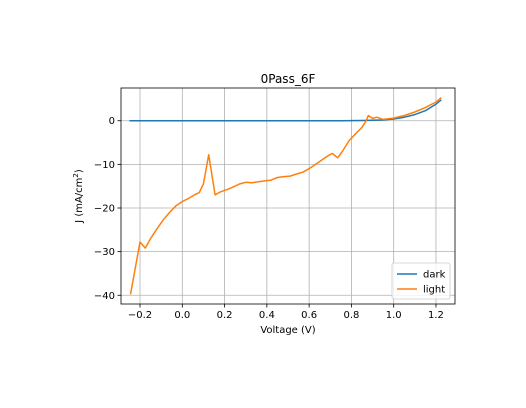  I want to click on series-line-dark, so click(285, 110).